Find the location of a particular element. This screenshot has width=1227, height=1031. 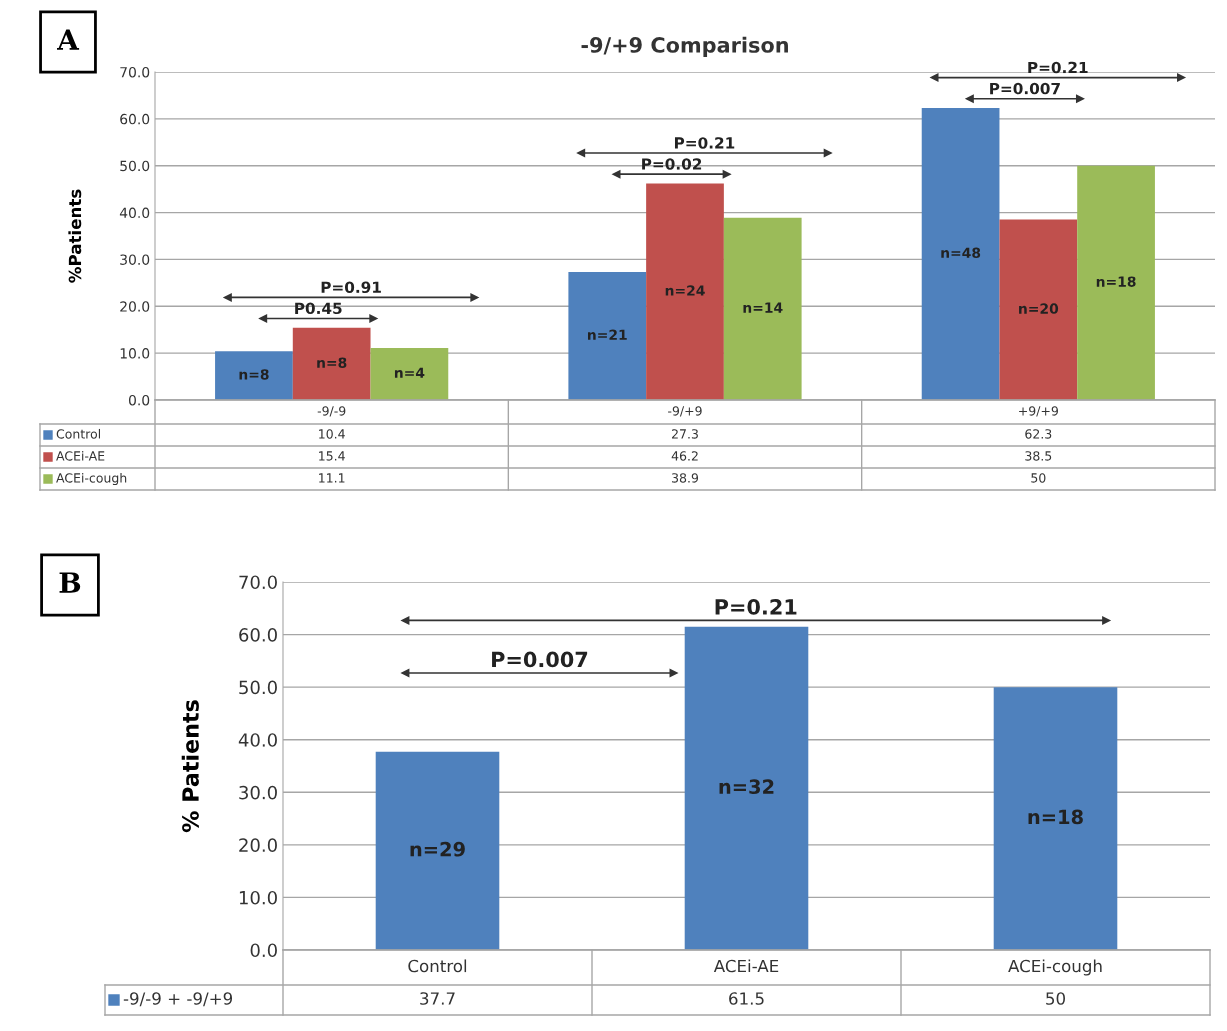

annotation: P0.45 is located at coordinates (318, 308).